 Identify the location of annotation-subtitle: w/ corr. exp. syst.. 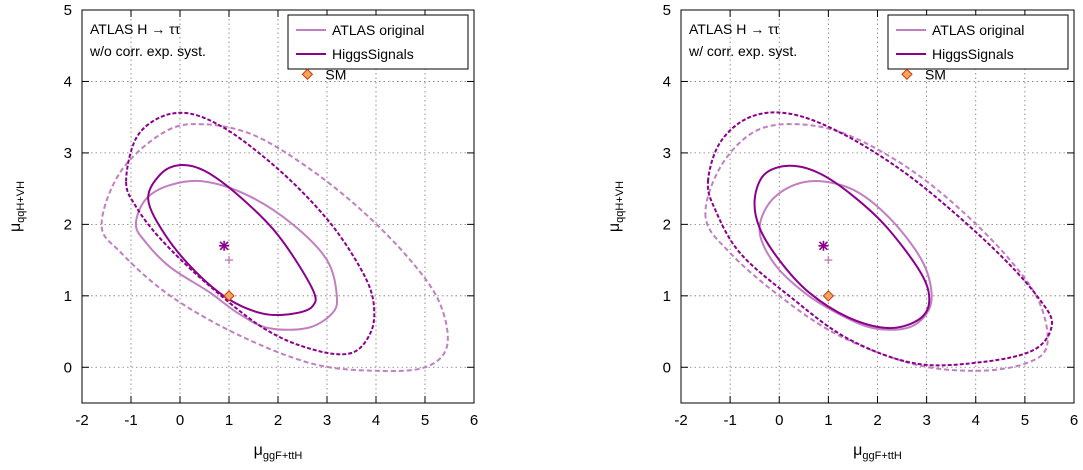
(742, 51).